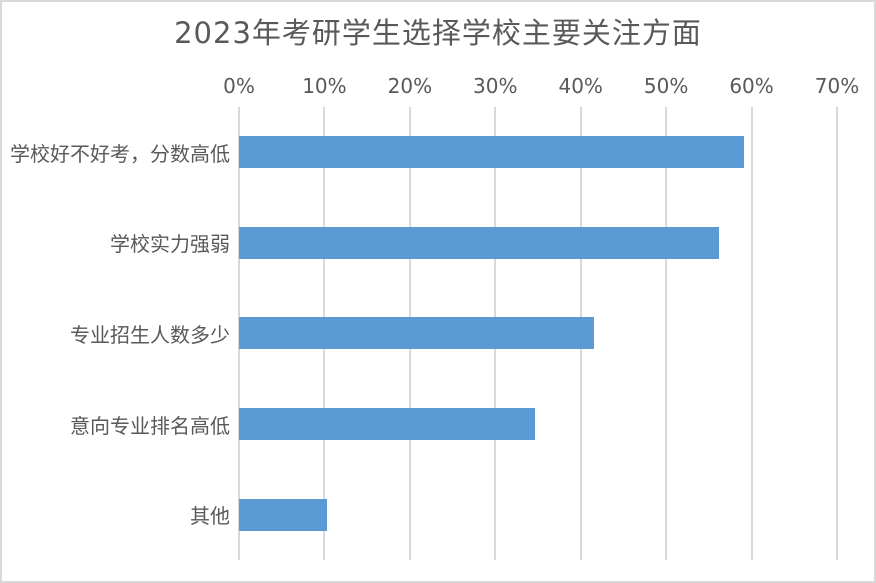 The height and width of the screenshot is (583, 876). What do you see at coordinates (495, 86) in the screenshot?
I see `x-axis-tick-label: 30%` at bounding box center [495, 86].